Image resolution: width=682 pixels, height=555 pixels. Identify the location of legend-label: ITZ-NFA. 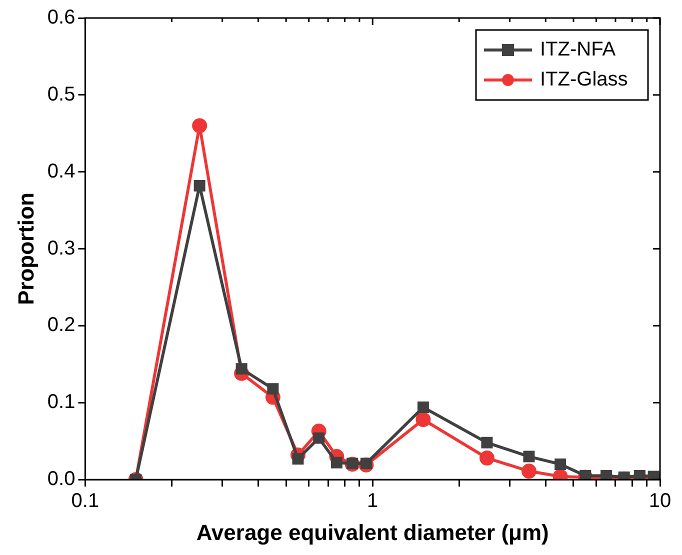
(578, 49).